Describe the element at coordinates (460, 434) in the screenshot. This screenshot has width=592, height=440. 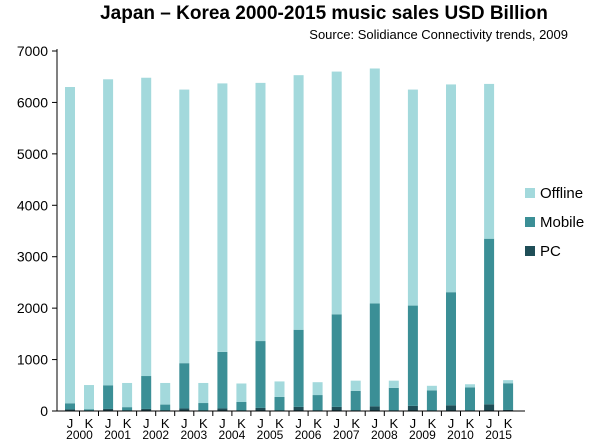
I see `x-year-label: 2010` at that location.